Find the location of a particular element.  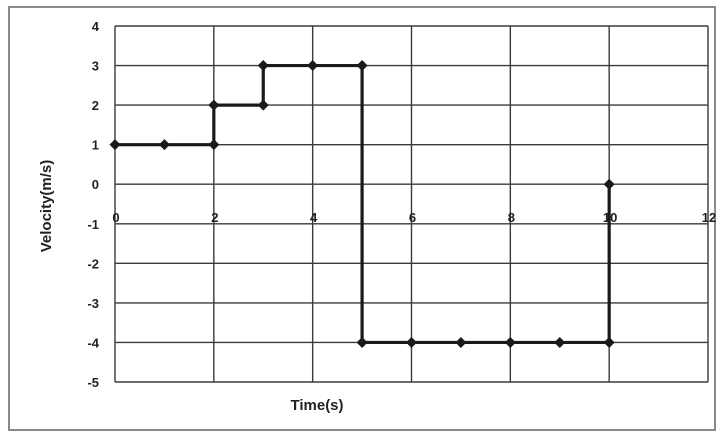

y-tick-label: 3 is located at coordinates (95, 66).